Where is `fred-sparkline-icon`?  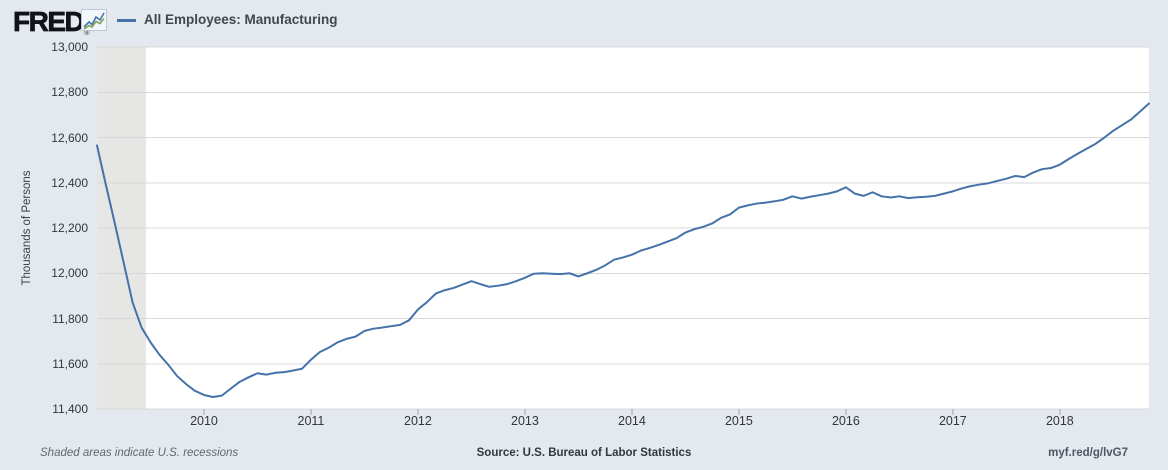 fred-sparkline-icon is located at coordinates (94, 20).